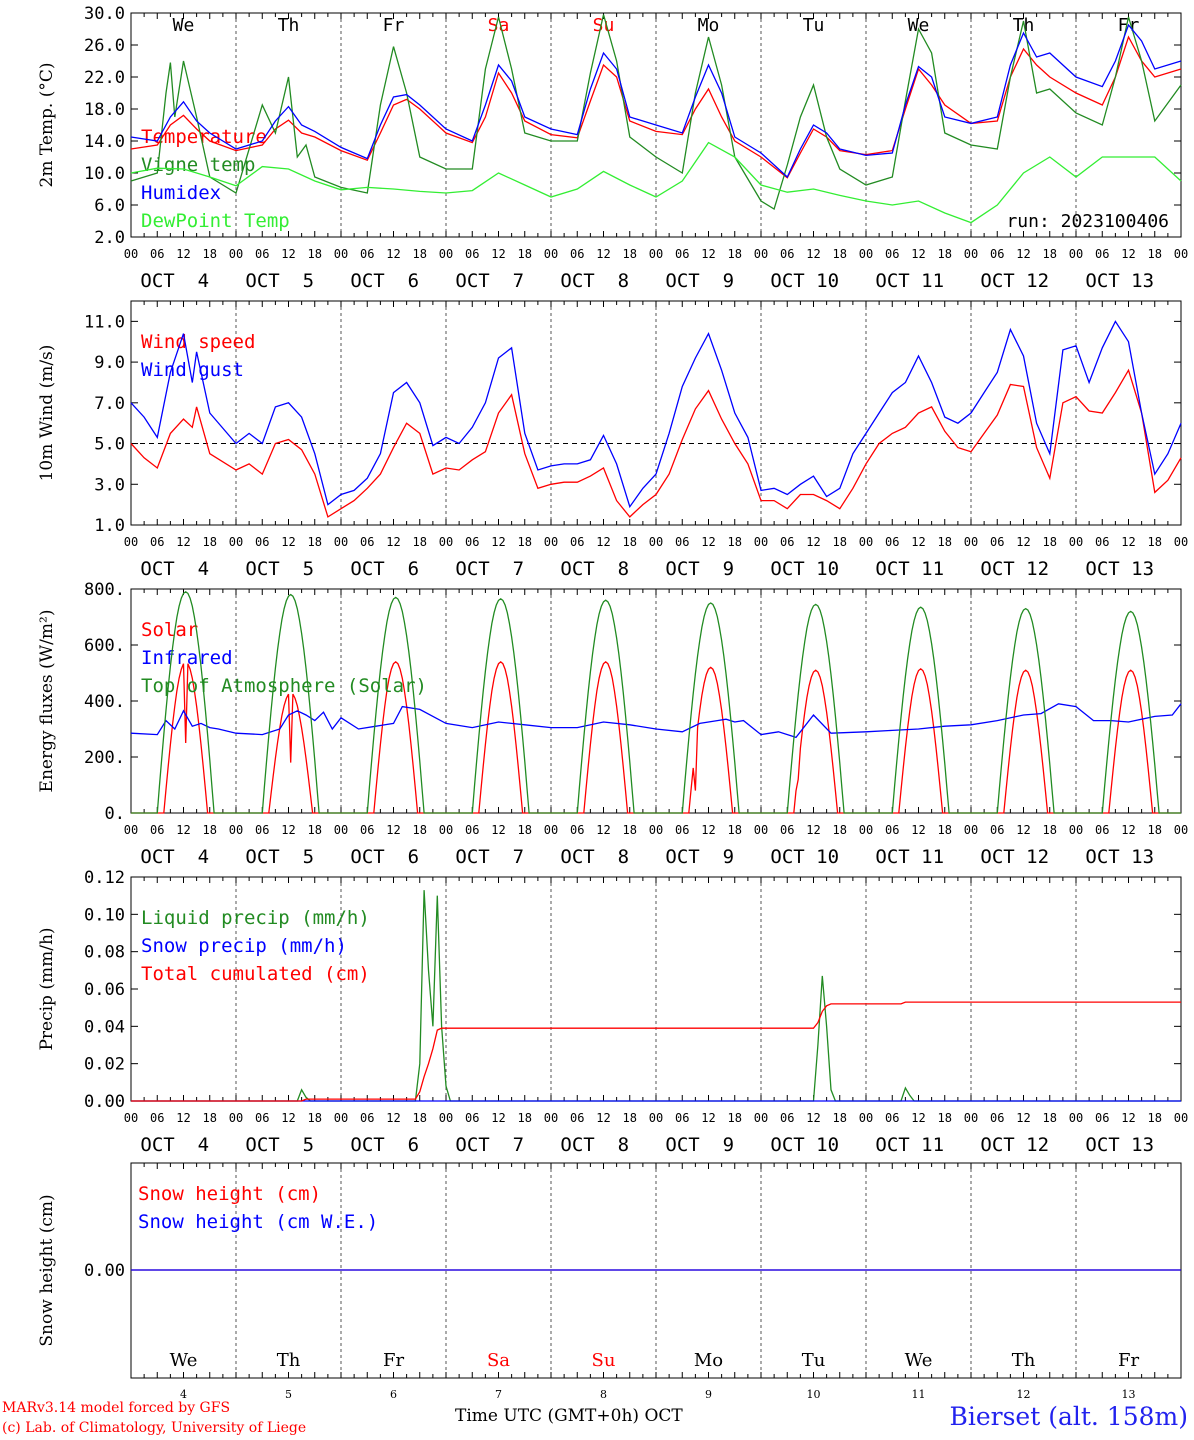 Image resolution: width=1194 pixels, height=1440 pixels. What do you see at coordinates (47, 701) in the screenshot?
I see `y-axis-title: Energy fluxes (W/m²)` at bounding box center [47, 701].